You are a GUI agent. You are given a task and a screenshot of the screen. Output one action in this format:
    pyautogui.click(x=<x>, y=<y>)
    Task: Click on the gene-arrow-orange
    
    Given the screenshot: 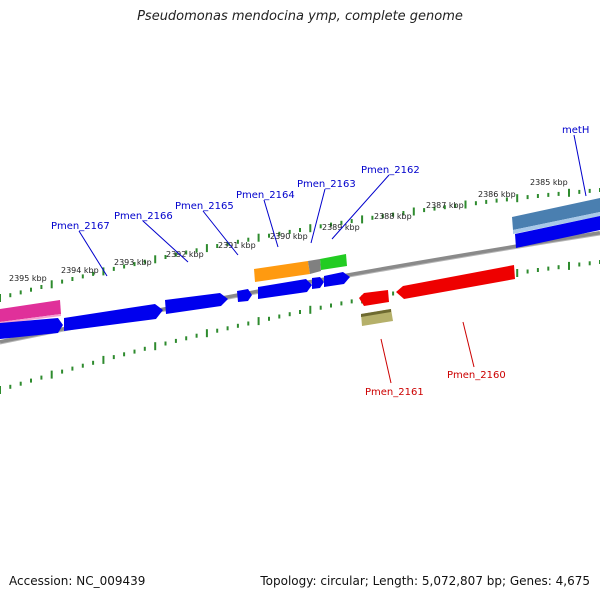 What is the action you would take?
    pyautogui.click(x=282, y=271)
    